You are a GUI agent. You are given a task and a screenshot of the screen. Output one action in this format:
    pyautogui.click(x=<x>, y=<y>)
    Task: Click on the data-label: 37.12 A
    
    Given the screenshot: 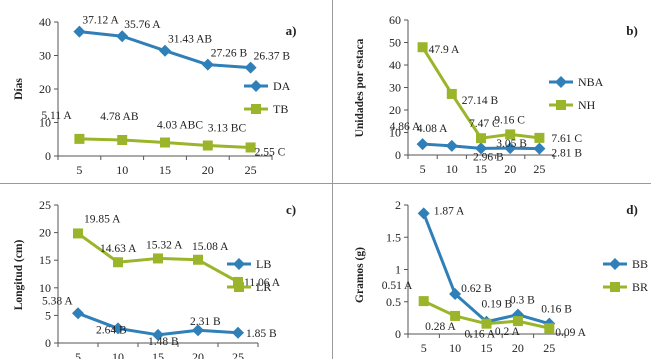 What is the action you would take?
    pyautogui.click(x=100, y=21)
    